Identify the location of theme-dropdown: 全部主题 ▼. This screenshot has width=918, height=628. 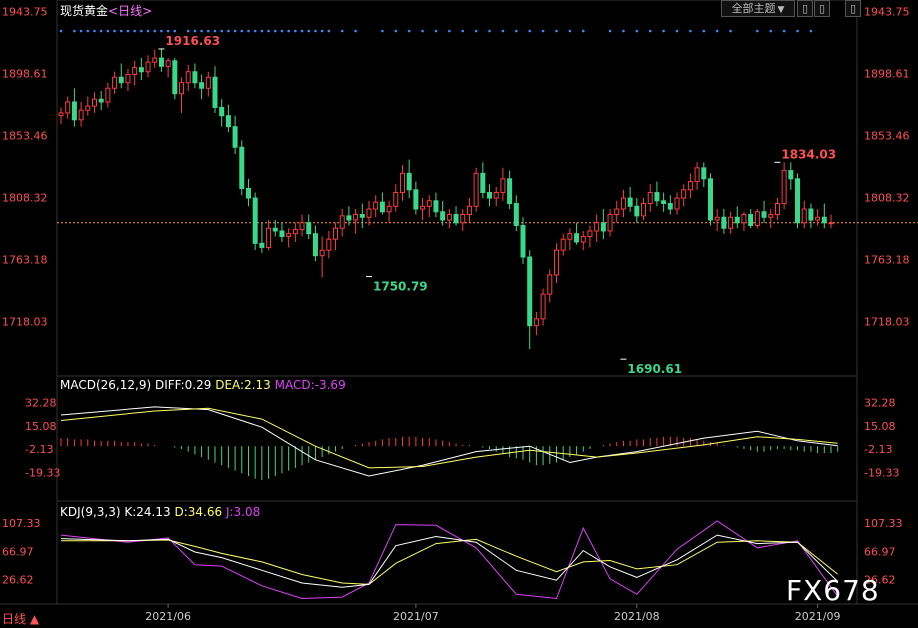
(758, 8).